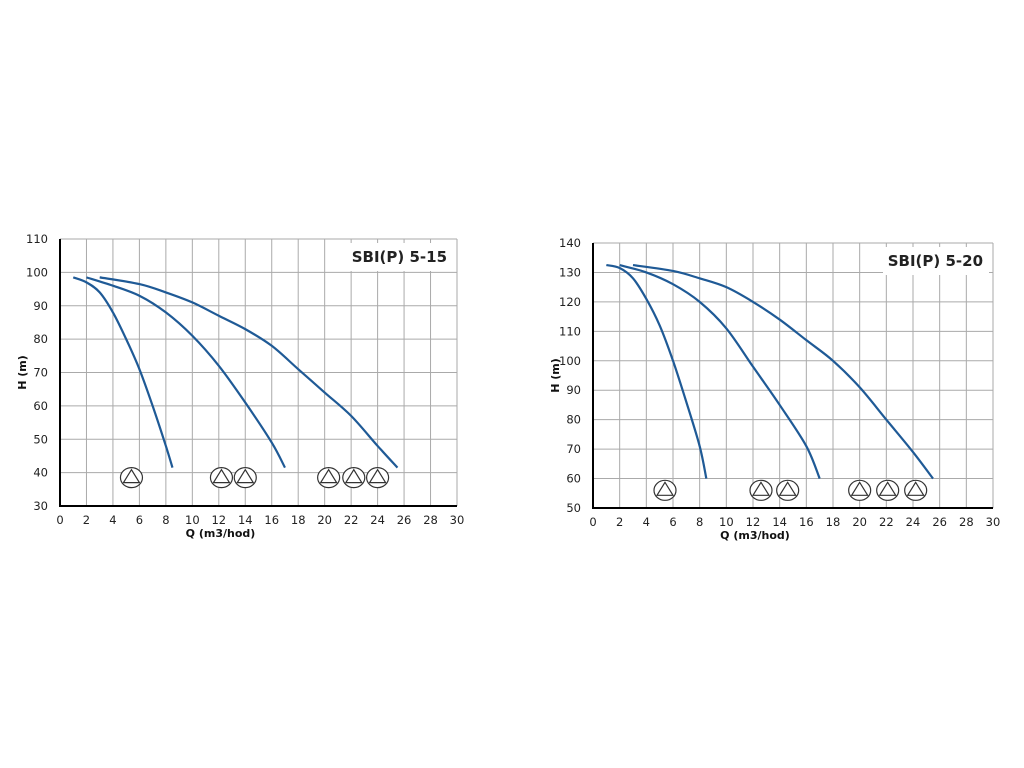 This screenshot has height=768, width=1024. I want to click on y-tick-label: 140, so click(570, 243).